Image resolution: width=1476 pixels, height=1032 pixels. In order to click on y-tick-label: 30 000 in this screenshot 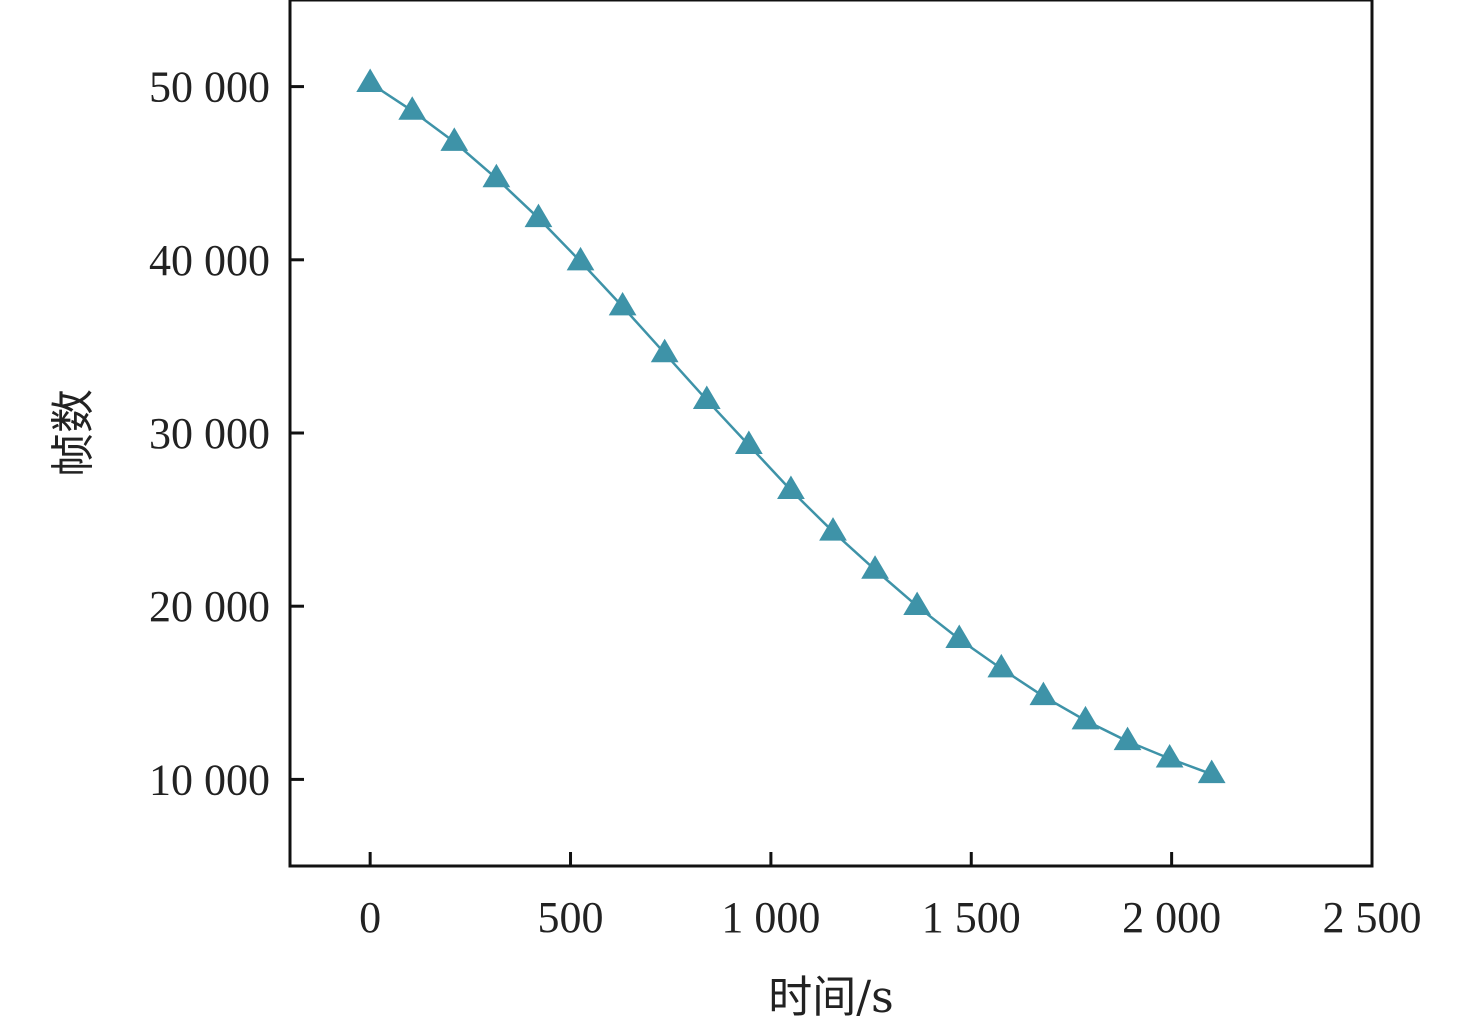, I will do `click(209, 433)`.